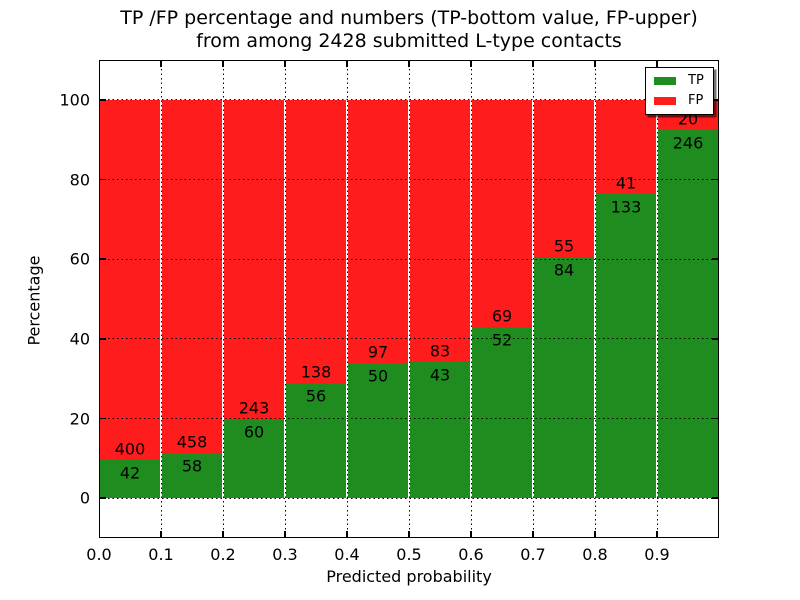  Describe the element at coordinates (409, 554) in the screenshot. I see `x-tick-label: 0.5` at that location.